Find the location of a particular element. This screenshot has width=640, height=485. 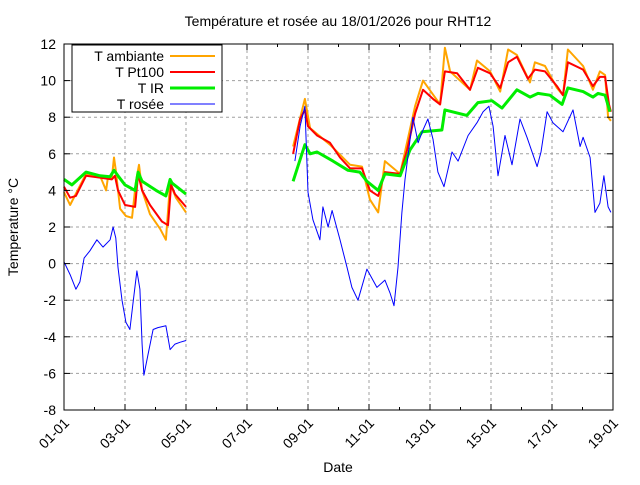

y-tick-label: -2 is located at coordinates (50, 300).